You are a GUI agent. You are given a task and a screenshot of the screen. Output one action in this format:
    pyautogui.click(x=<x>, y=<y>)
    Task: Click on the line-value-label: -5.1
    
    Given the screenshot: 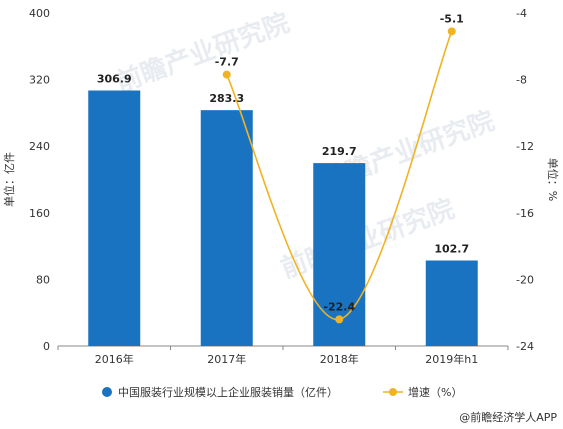 What is the action you would take?
    pyautogui.click(x=452, y=18)
    